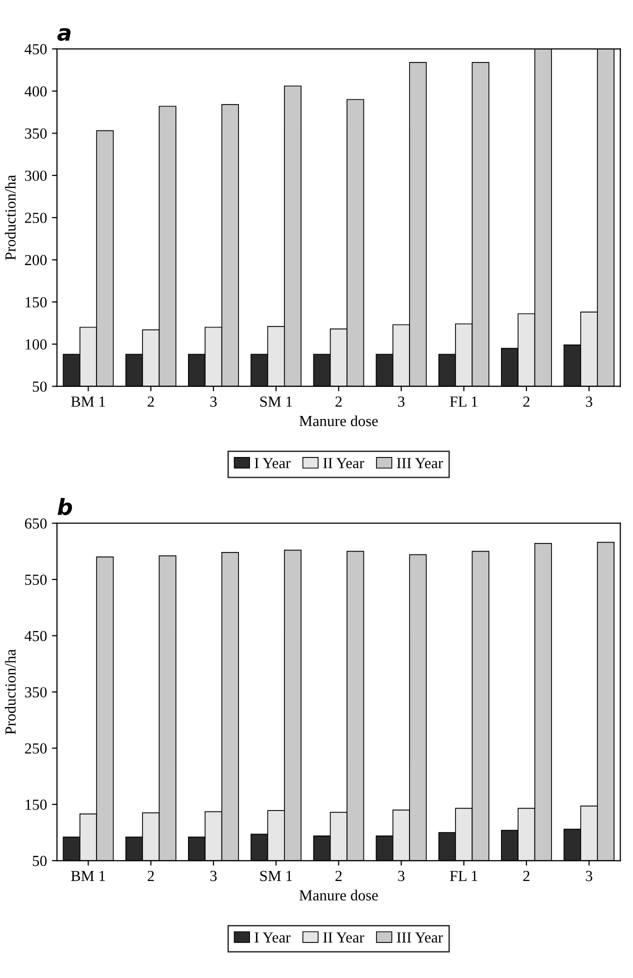  What do you see at coordinates (36, 344) in the screenshot?
I see `y-tick-label: 100` at bounding box center [36, 344].